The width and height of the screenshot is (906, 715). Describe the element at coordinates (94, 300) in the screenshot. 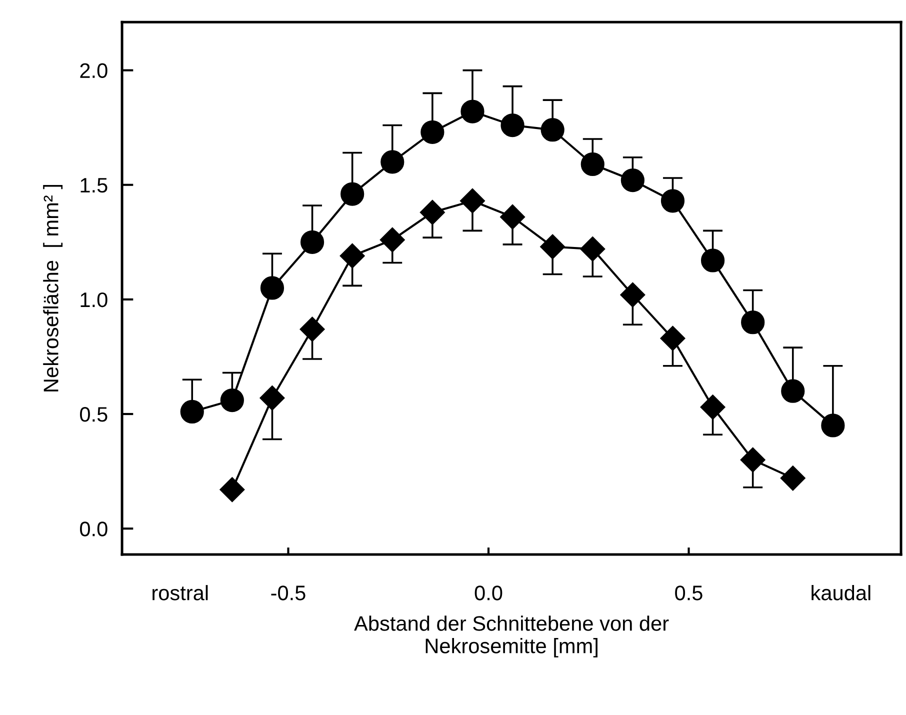

I see `y-tick-label: 1.0` at that location.